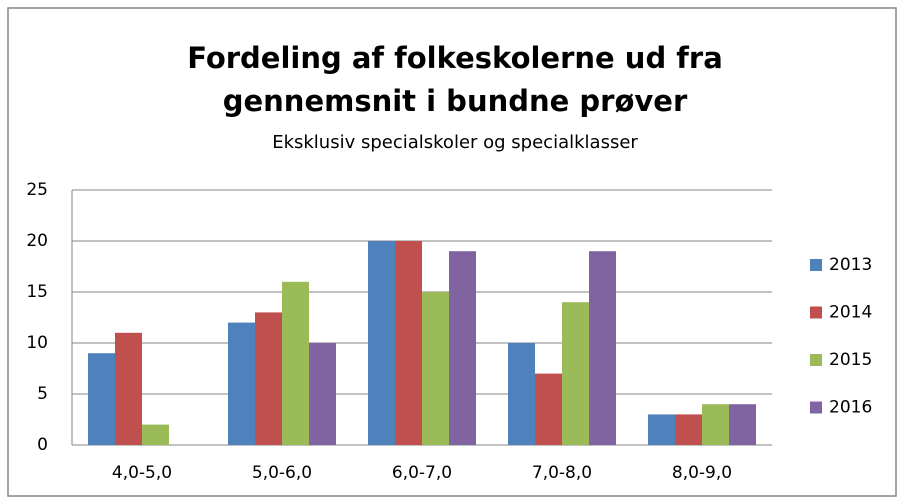  I want to click on legend-label: 2016, so click(850, 408).